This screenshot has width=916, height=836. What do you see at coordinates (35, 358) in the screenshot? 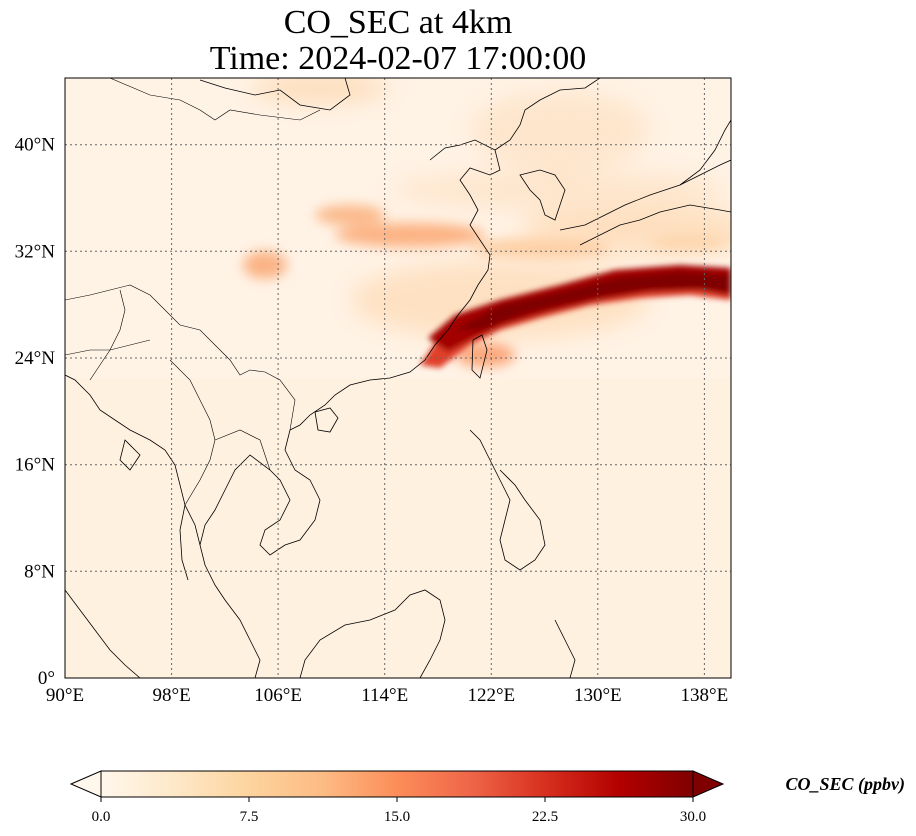
I see `lat-tick-label: 24°N` at bounding box center [35, 358].